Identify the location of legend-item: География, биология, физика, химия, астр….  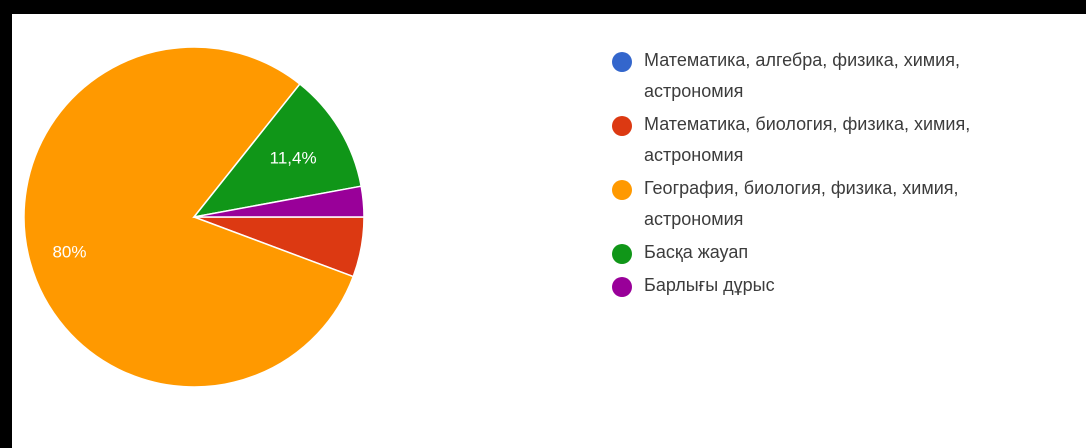
(842, 206).